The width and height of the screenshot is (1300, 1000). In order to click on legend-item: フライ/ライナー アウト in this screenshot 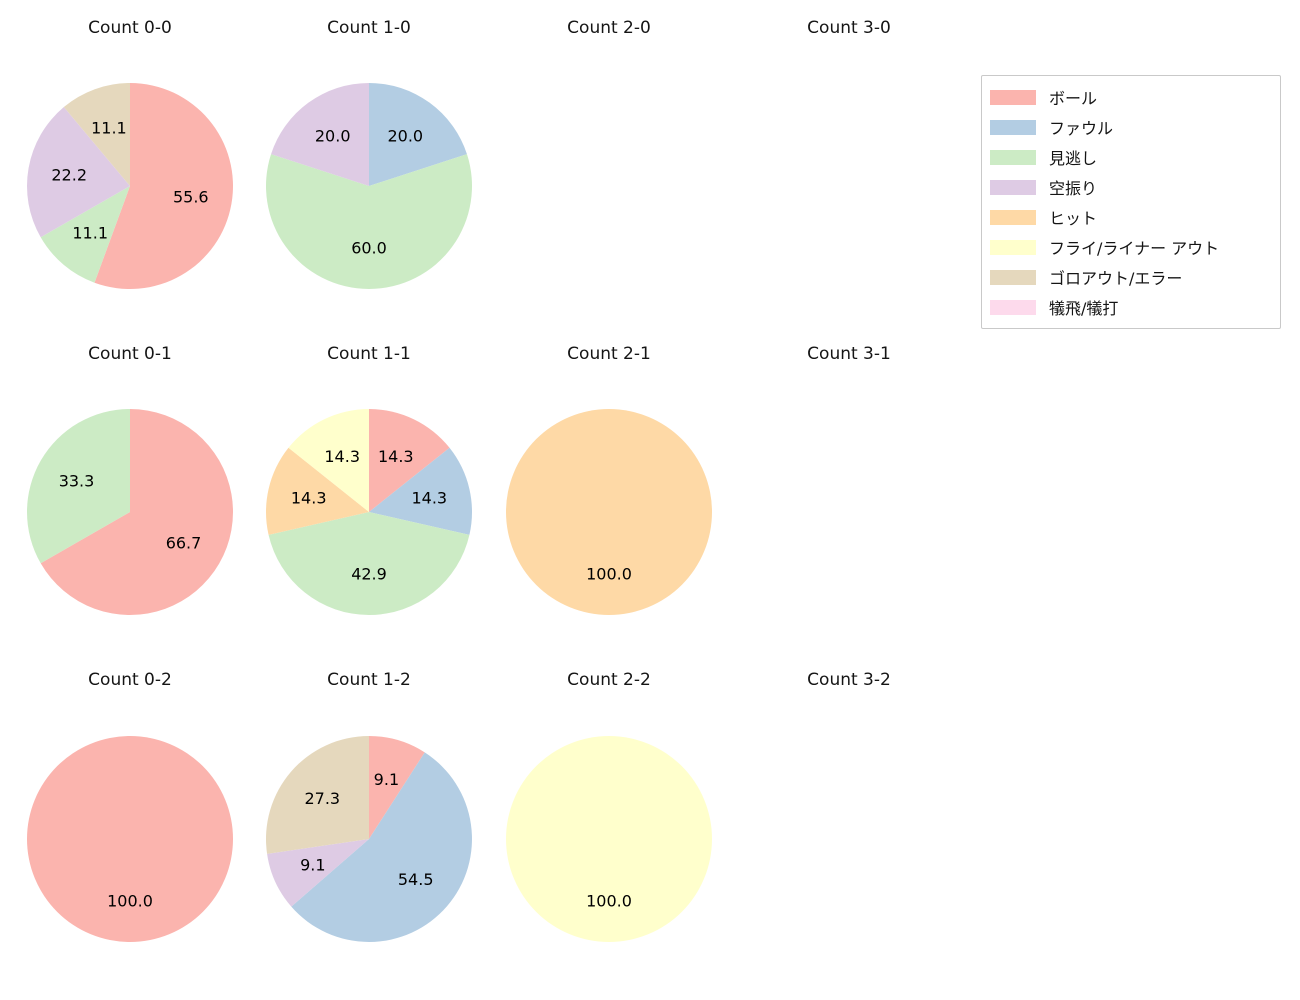, I will do `click(1131, 247)`.